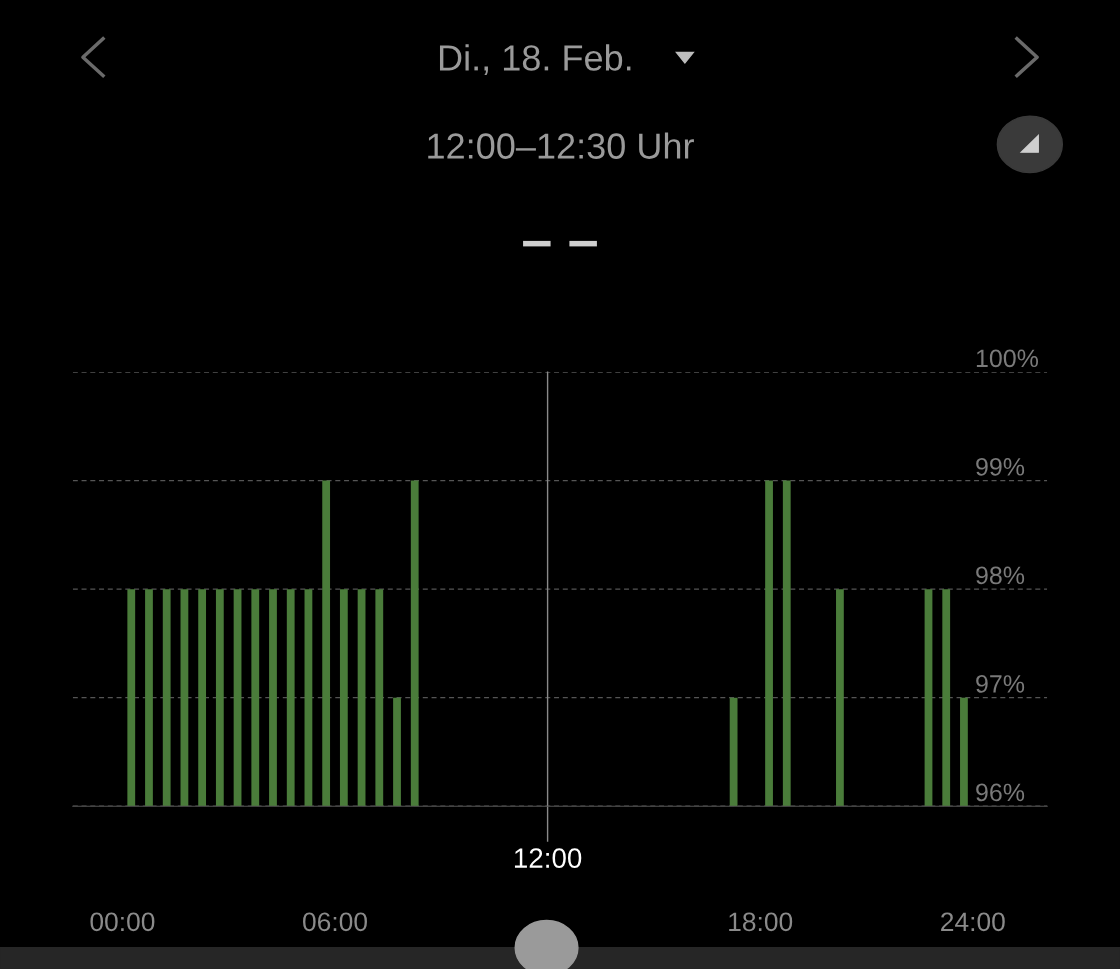 The image size is (1120, 969). I want to click on chart-subtitle: 12:00–12:30 Uhr, so click(561, 145).